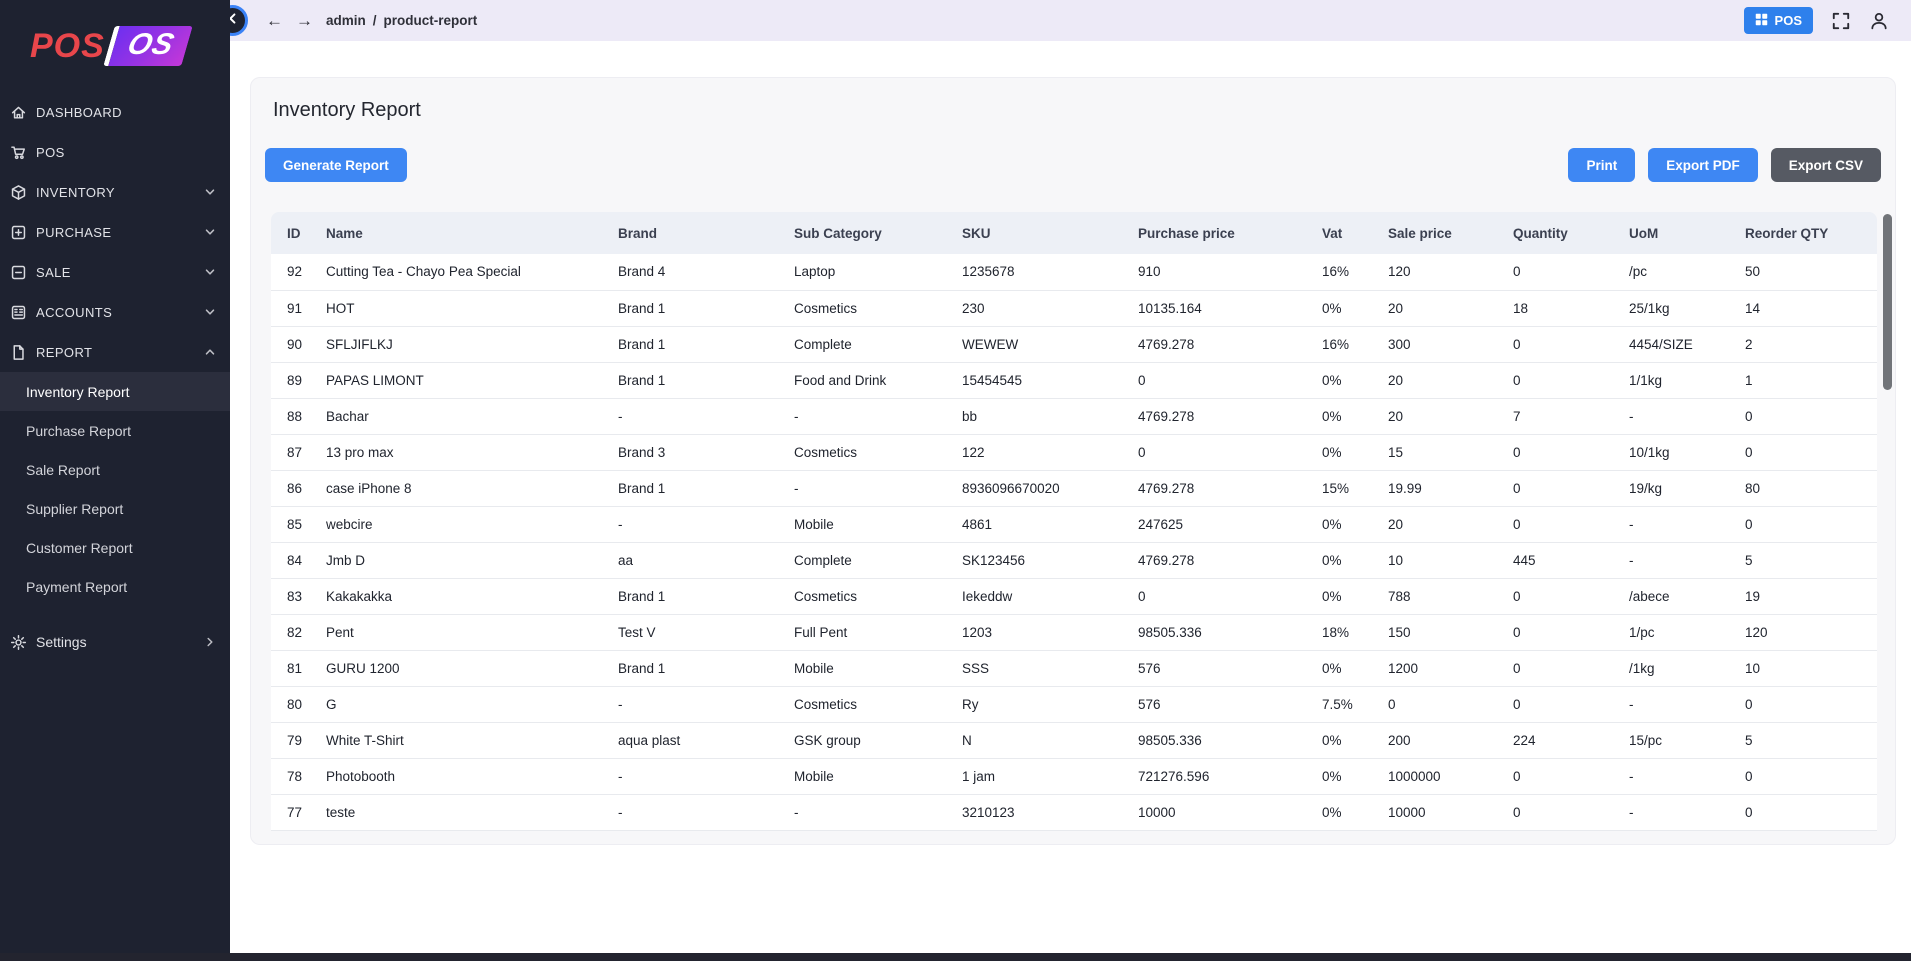 The width and height of the screenshot is (1911, 961). What do you see at coordinates (1687, 272) in the screenshot?
I see `cell-uom: /pc` at bounding box center [1687, 272].